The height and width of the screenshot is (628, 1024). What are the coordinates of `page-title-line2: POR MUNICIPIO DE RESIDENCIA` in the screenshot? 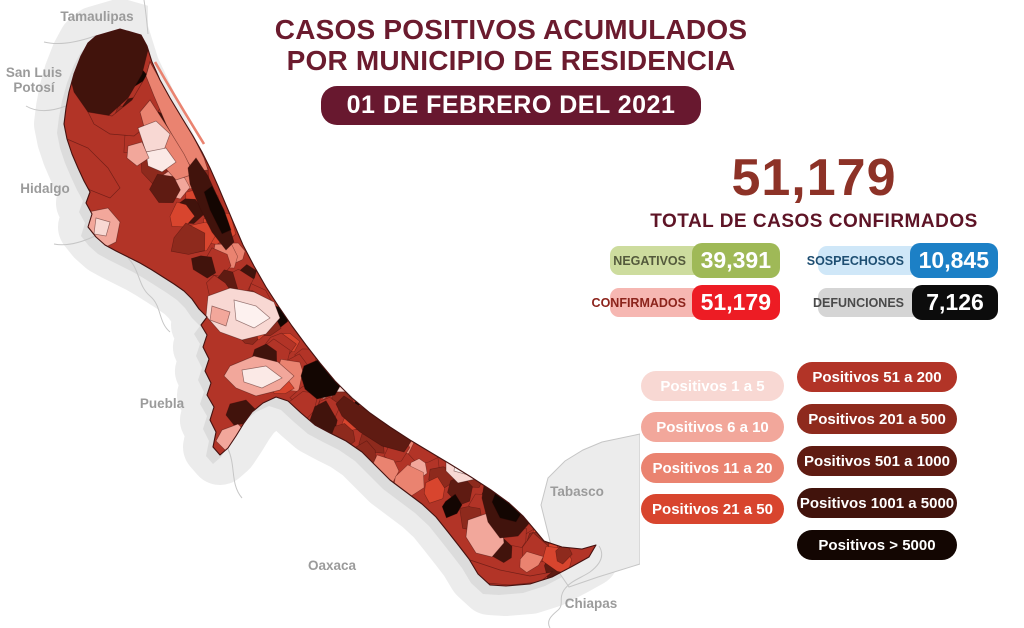 It's located at (511, 61).